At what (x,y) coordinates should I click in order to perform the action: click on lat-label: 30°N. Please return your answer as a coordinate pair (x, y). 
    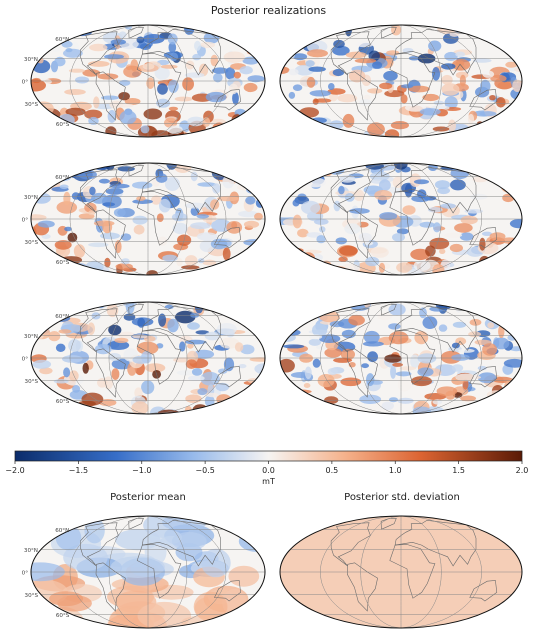
    Looking at the image, I should click on (31, 198).